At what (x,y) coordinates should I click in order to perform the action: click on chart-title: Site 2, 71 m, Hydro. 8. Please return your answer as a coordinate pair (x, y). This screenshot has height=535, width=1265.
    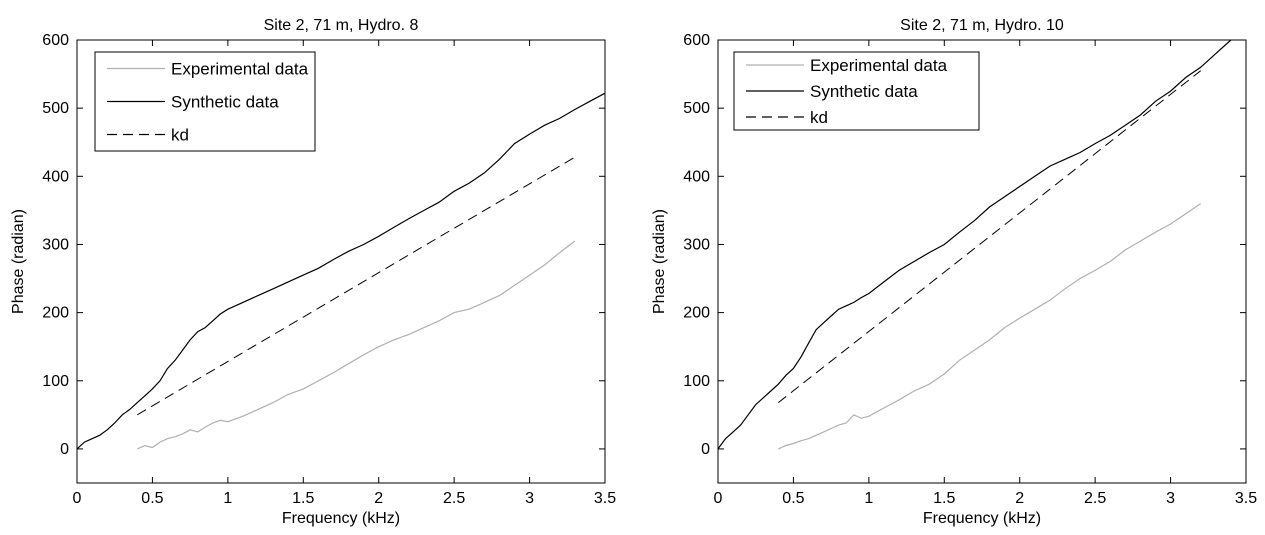
    Looking at the image, I should click on (341, 25).